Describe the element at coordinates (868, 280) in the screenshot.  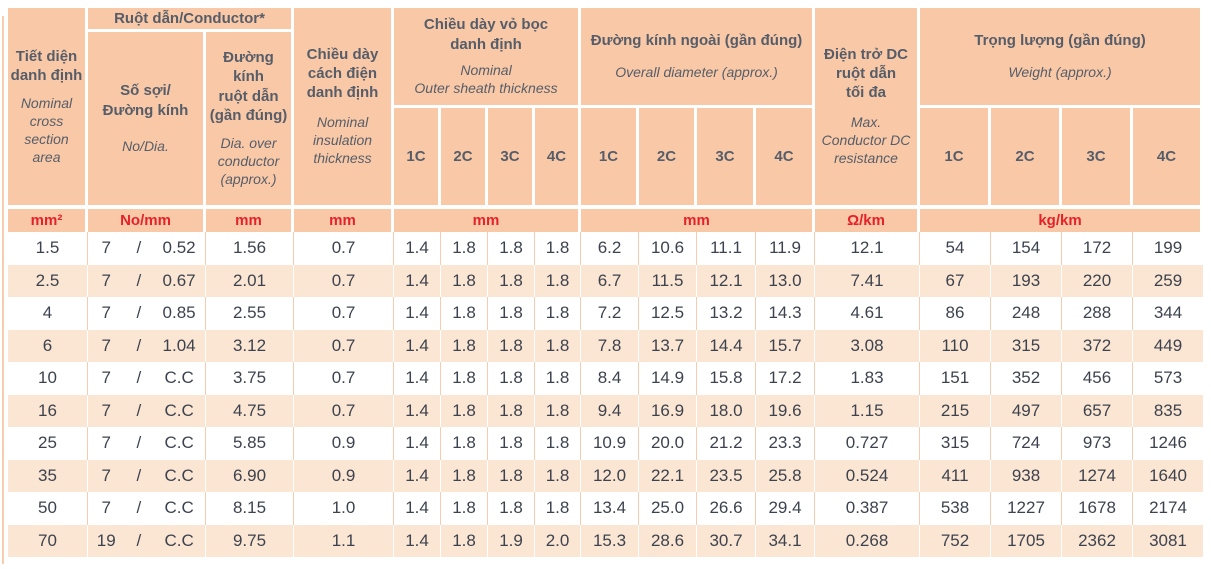
I see `cell-dc-resistance: 7.41` at that location.